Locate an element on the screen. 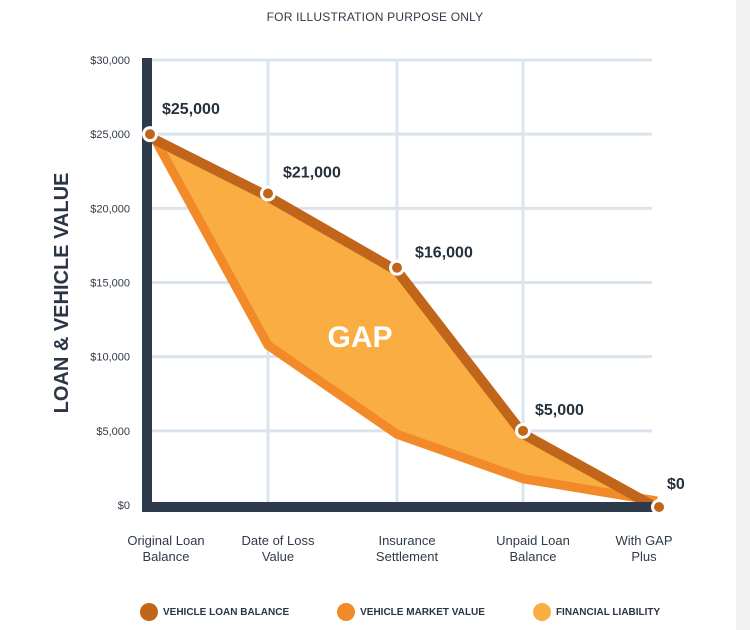 The image size is (750, 630). y-tick-label: $5,000 is located at coordinates (113, 432).